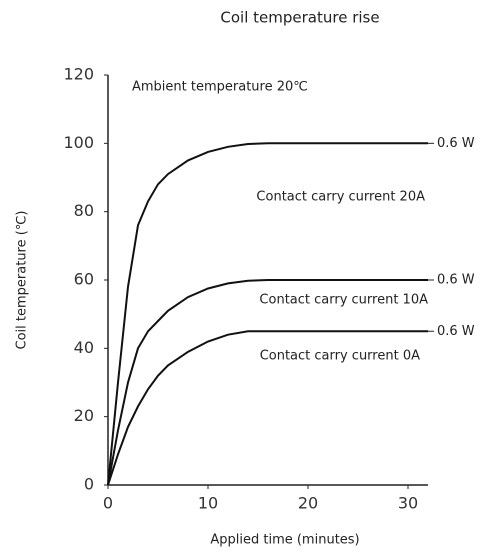  What do you see at coordinates (299, 18) in the screenshot?
I see `chart-title: Coil temperature rise` at bounding box center [299, 18].